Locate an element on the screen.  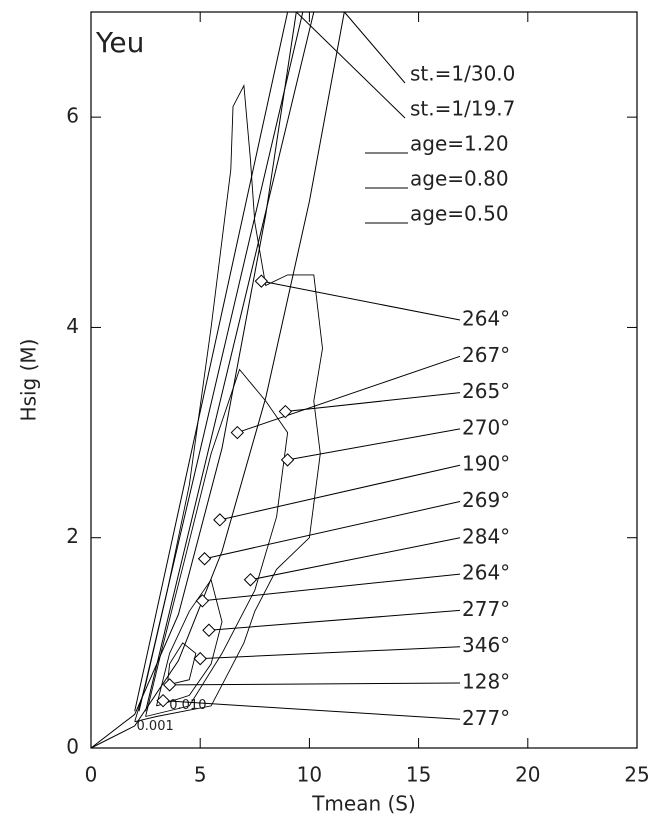
direction-label: 284° is located at coordinates (486, 536).